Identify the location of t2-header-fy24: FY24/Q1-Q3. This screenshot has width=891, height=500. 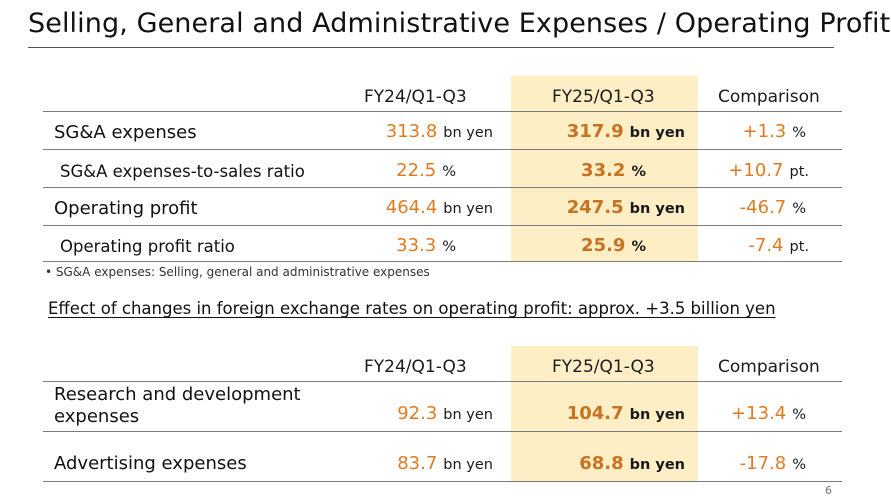
(415, 367).